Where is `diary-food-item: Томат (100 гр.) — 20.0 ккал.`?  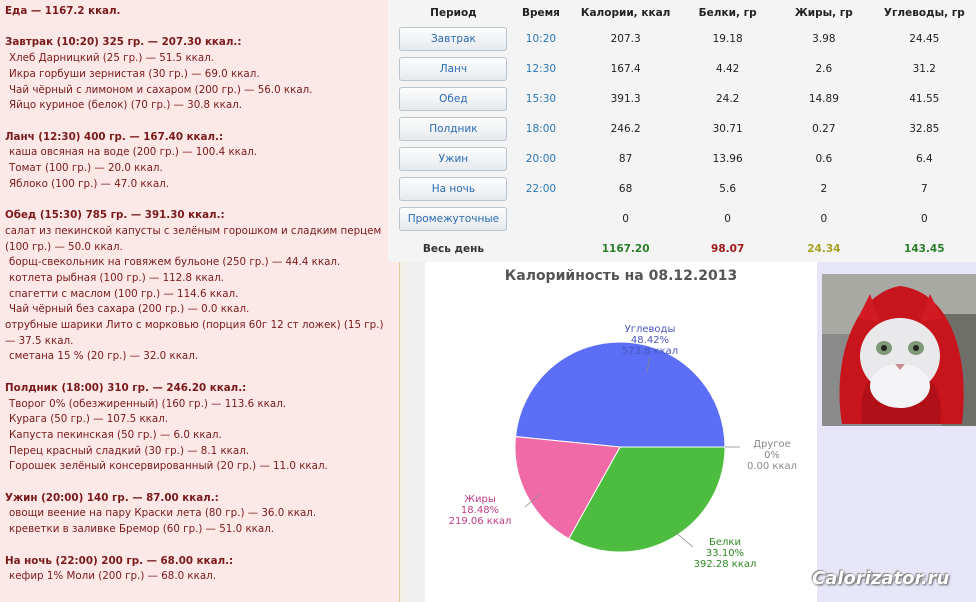 diary-food-item: Томат (100 гр.) — 20.0 ккал. is located at coordinates (86, 168).